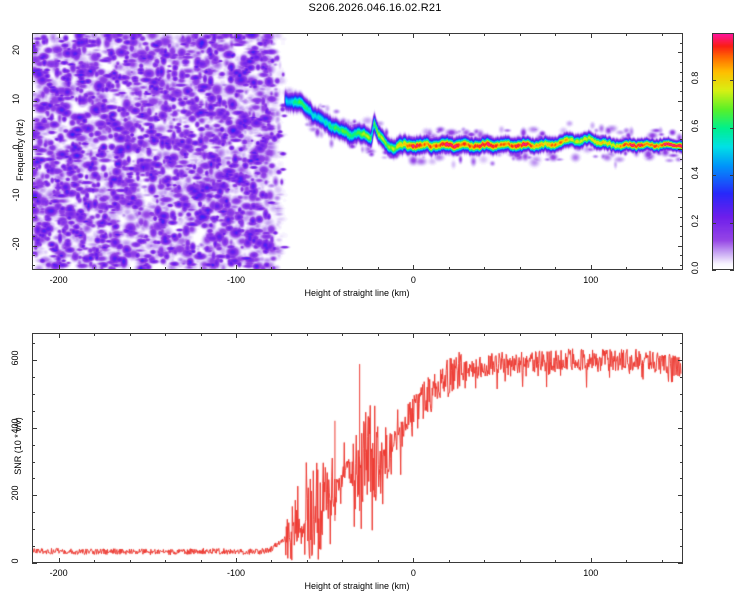 The image size is (750, 600). What do you see at coordinates (16, 50) in the screenshot?
I see `spectrogram-yticklabel: 20` at bounding box center [16, 50].